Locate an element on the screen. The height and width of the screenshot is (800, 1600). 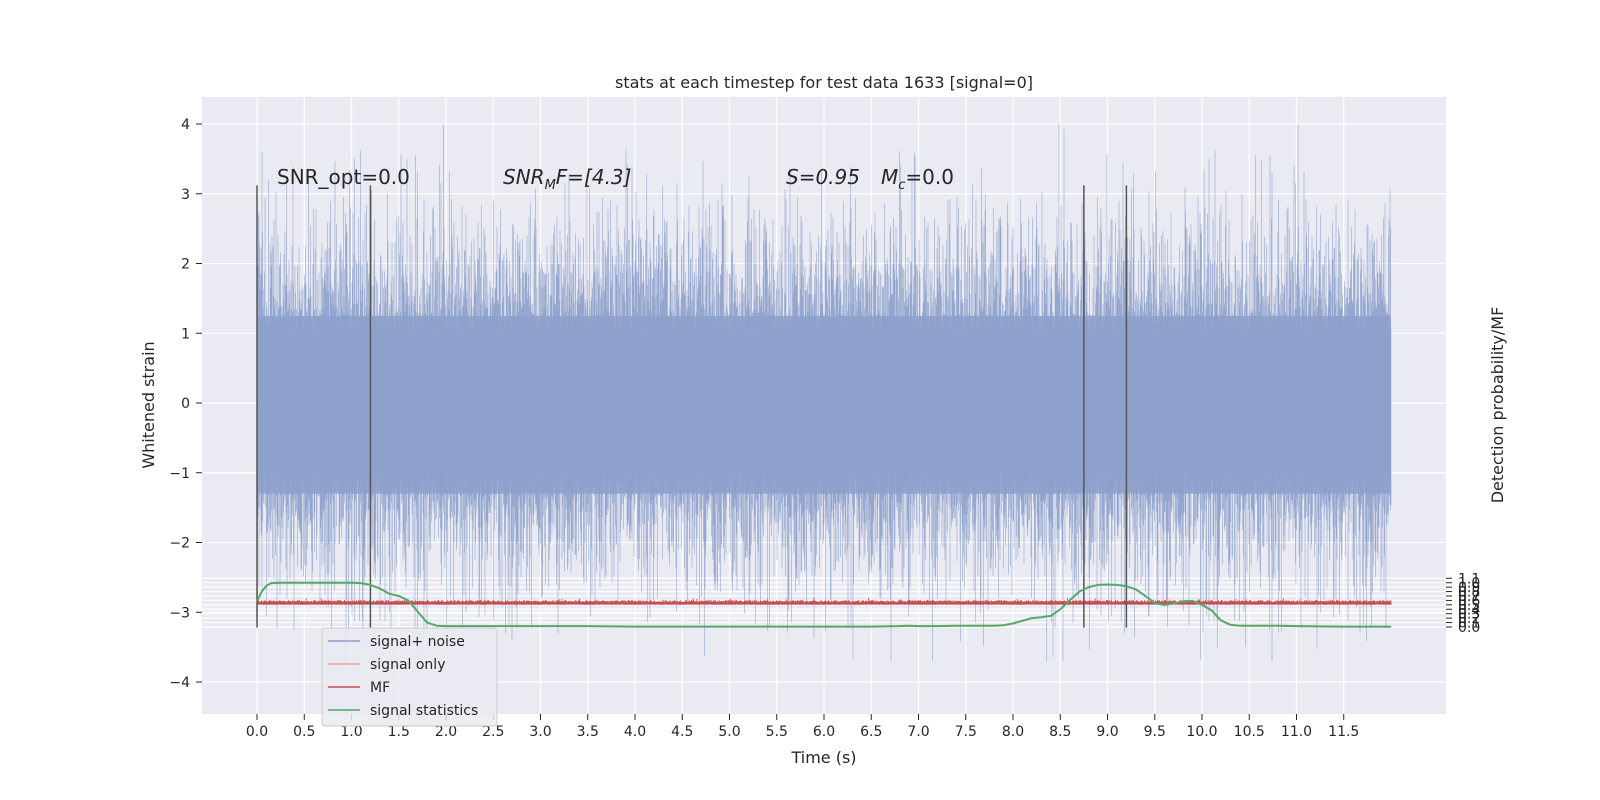
tick-label-y-left: 3 is located at coordinates (185, 195).